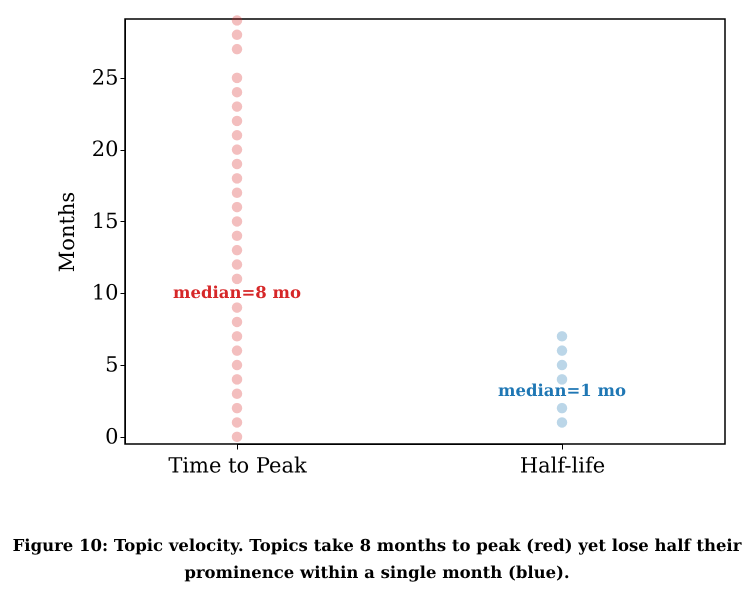 Image resolution: width=754 pixels, height=612 pixels. What do you see at coordinates (237, 292) in the screenshot?
I see `annotation: median=8 mo` at bounding box center [237, 292].